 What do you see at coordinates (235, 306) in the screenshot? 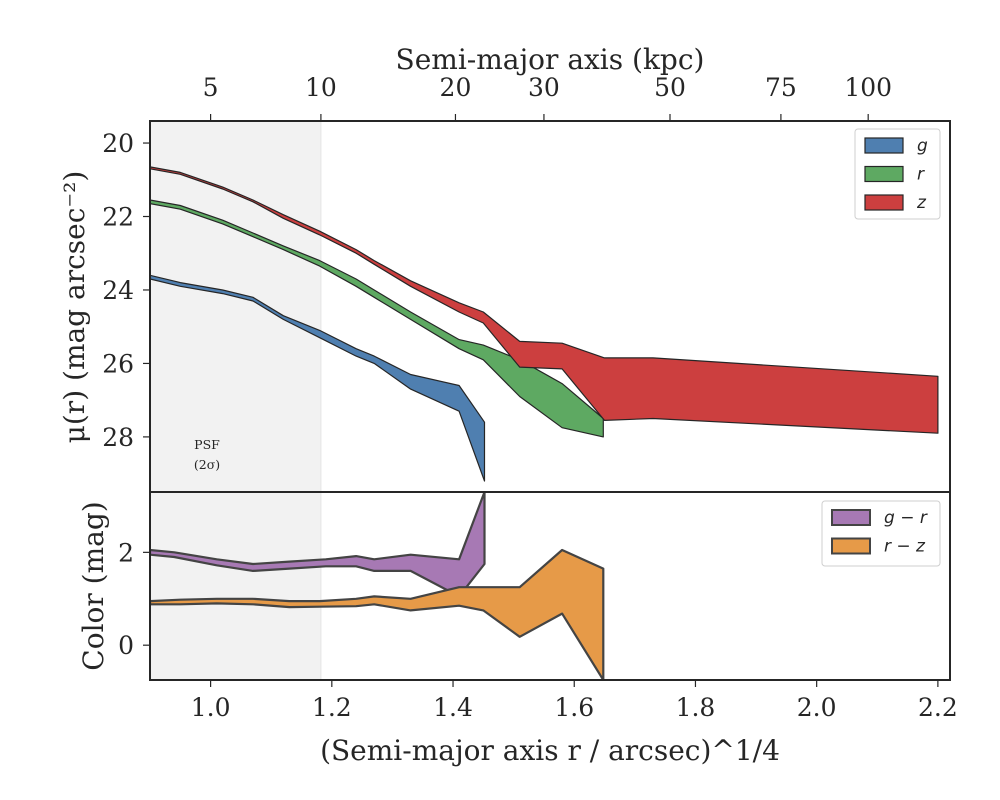
I see `psf-shaded-region-top` at bounding box center [235, 306].